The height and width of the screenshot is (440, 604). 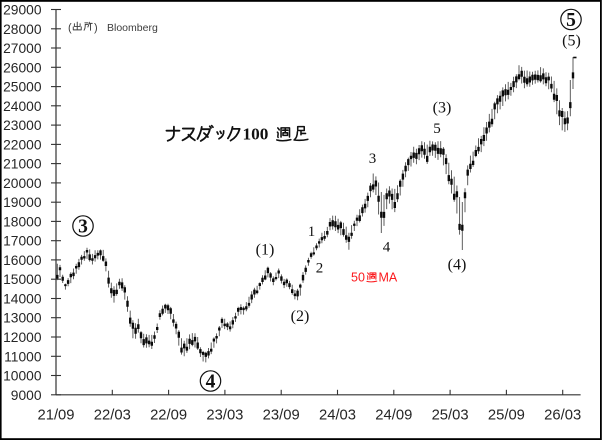 I want to click on svg-text: 20000, so click(x=22, y=183).